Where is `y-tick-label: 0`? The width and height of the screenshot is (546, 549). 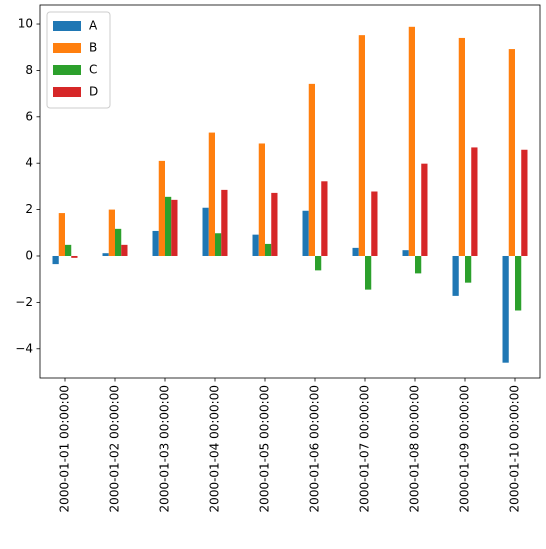
y-tick-label: 0 is located at coordinates (29, 255).